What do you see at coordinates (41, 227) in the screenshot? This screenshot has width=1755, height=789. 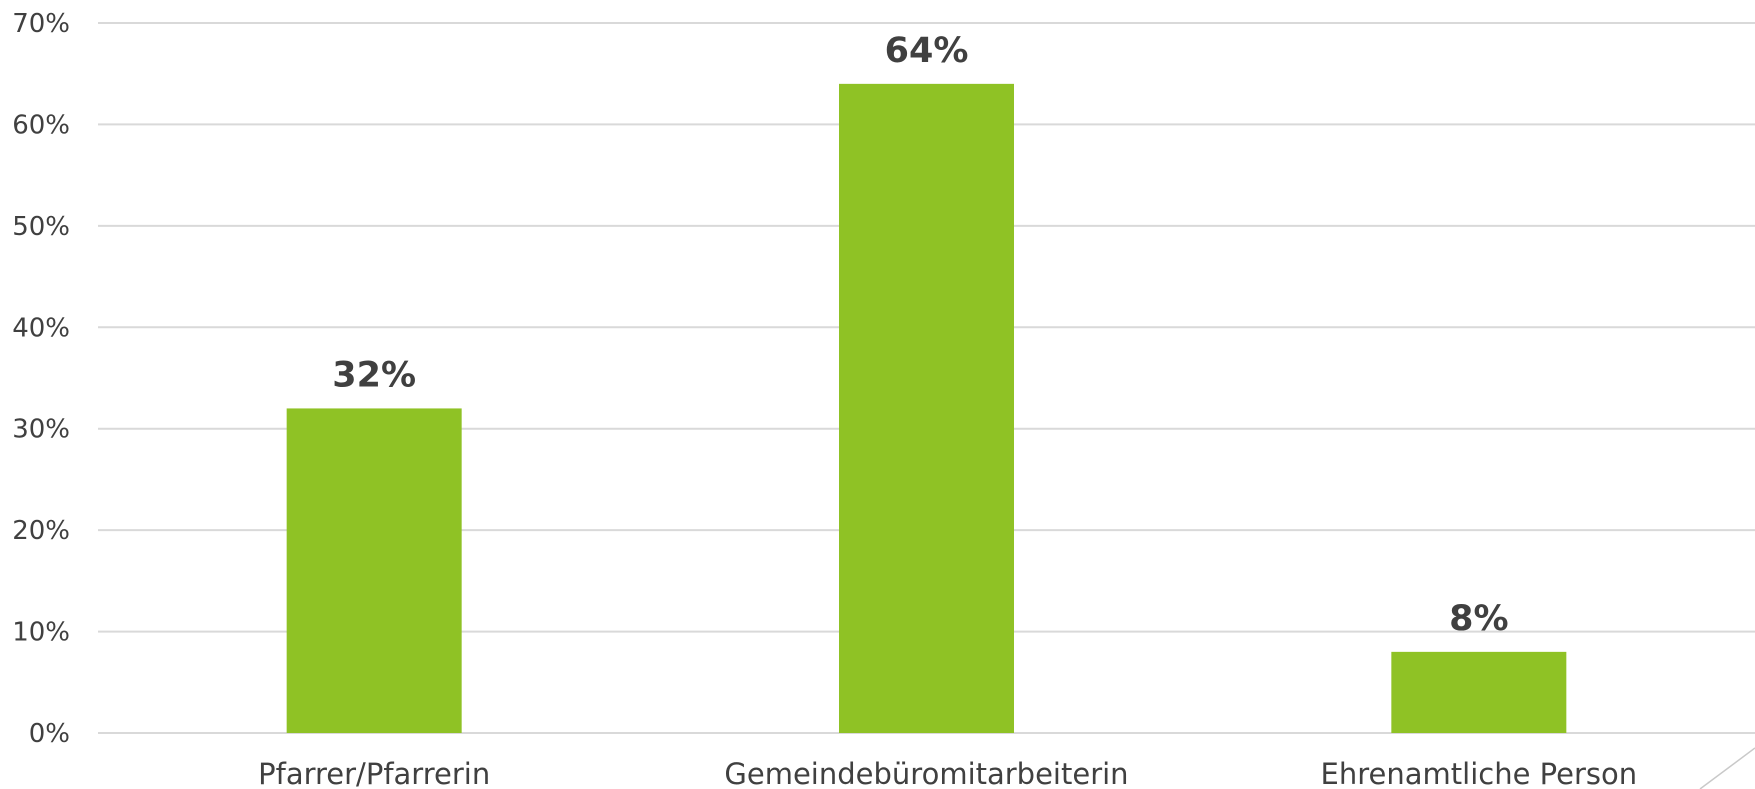 I see `y-tick-label: 50%` at bounding box center [41, 227].